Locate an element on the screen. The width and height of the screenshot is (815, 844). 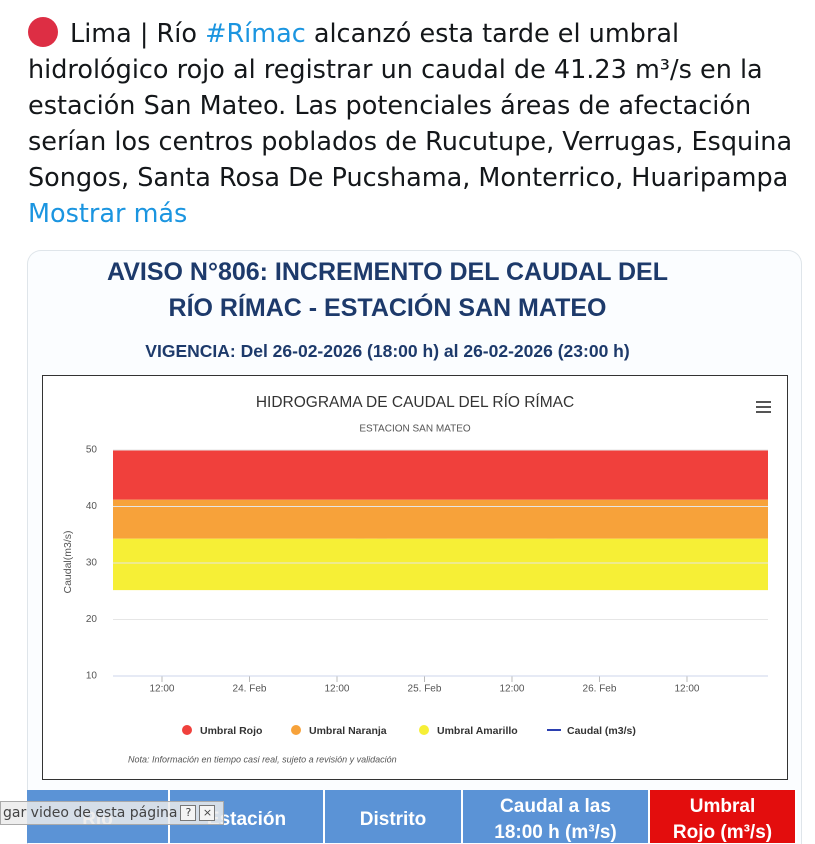
browser-overlay: gar video de esta página? × is located at coordinates (112, 813).